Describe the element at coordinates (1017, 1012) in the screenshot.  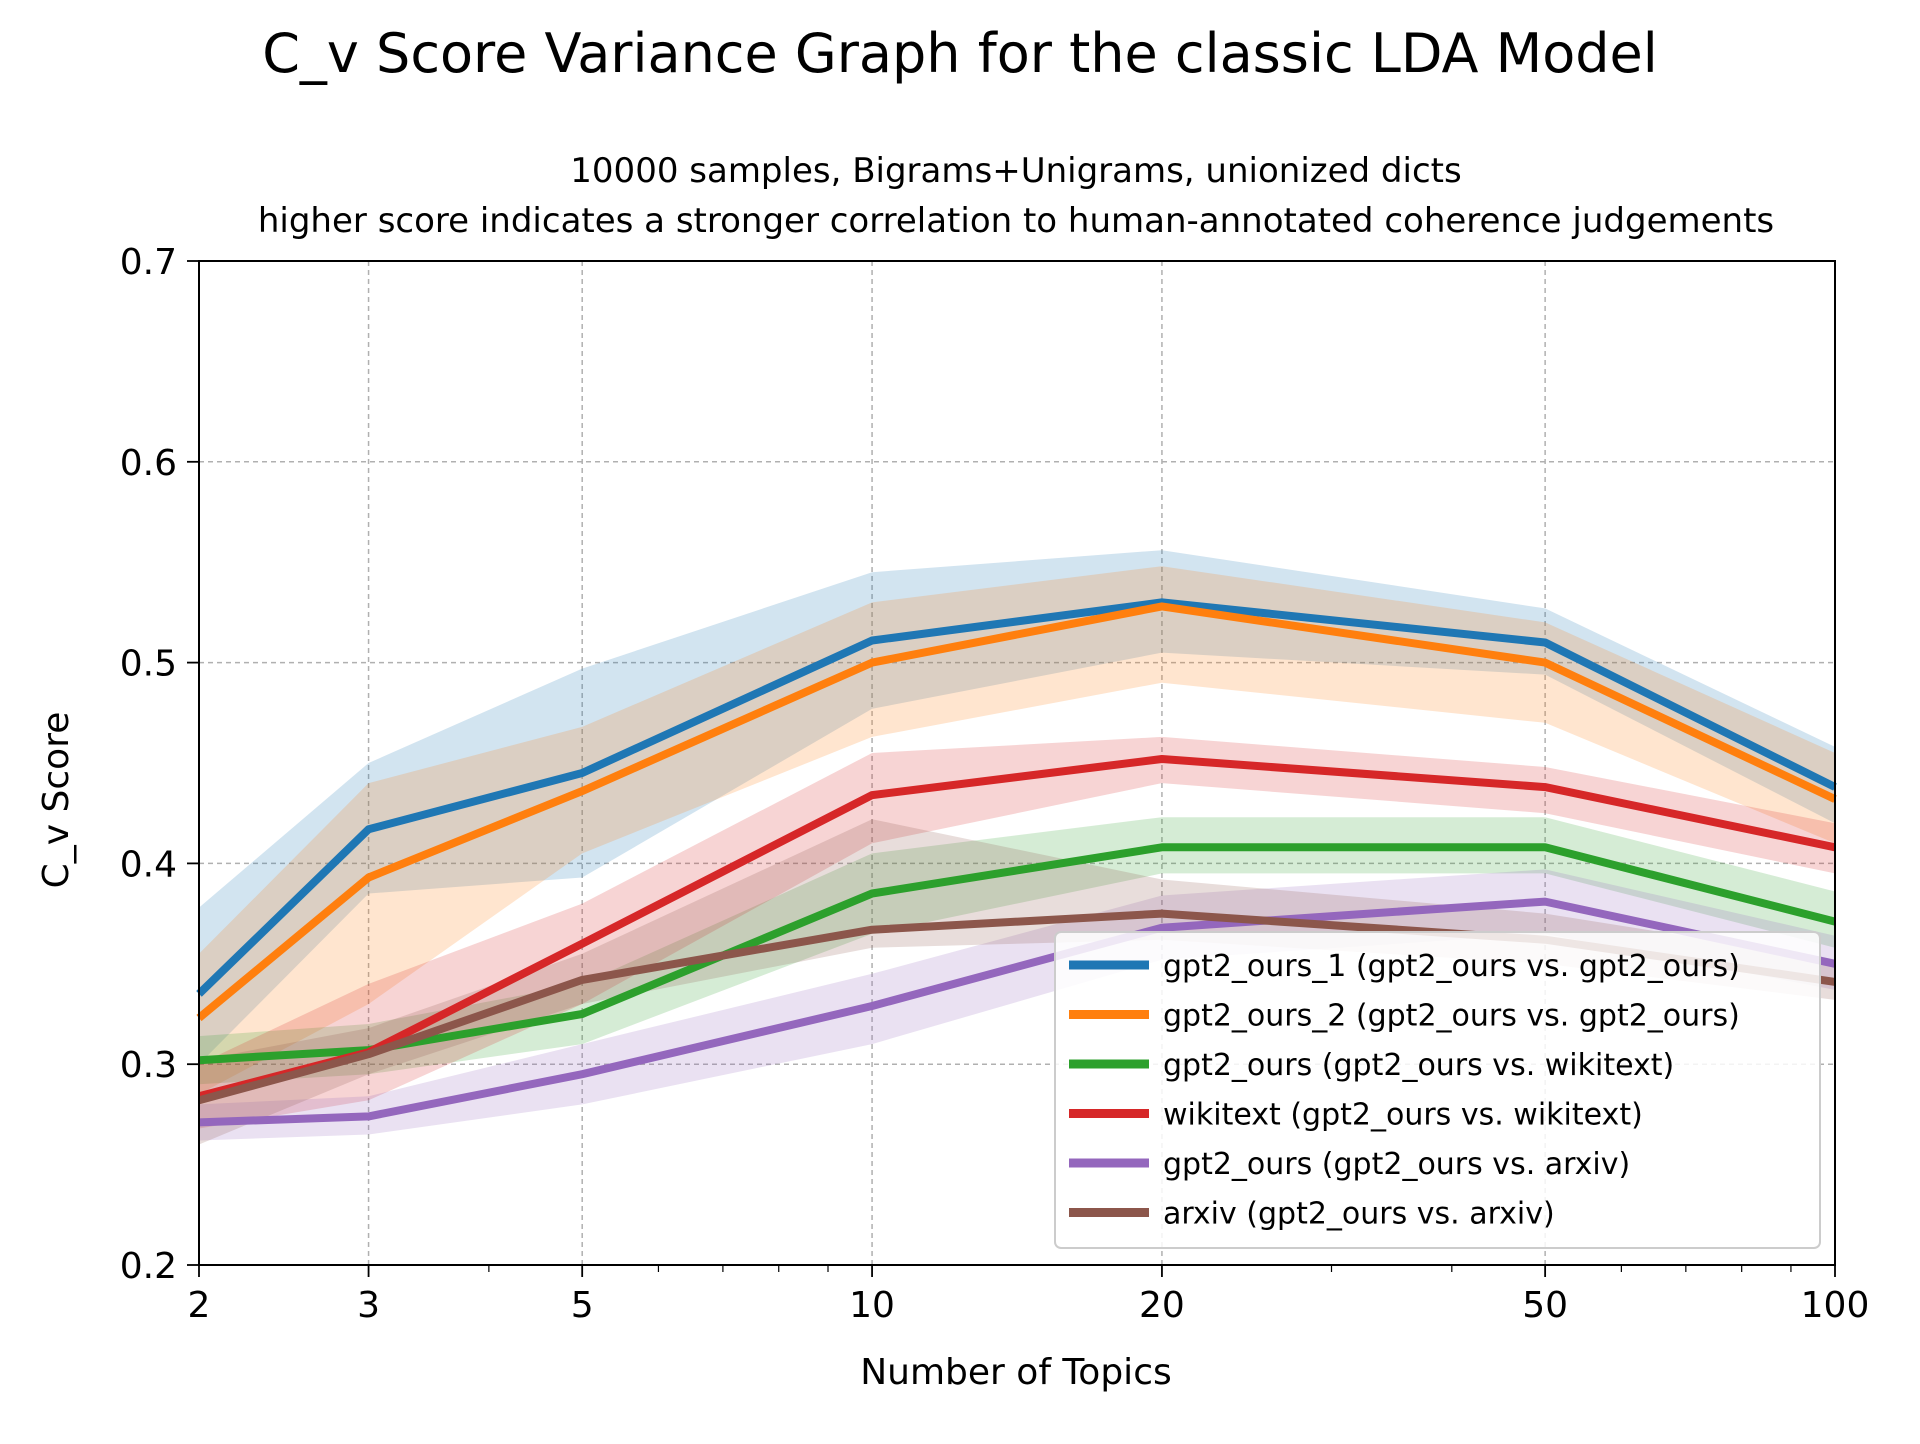
I see `series-line` at that location.